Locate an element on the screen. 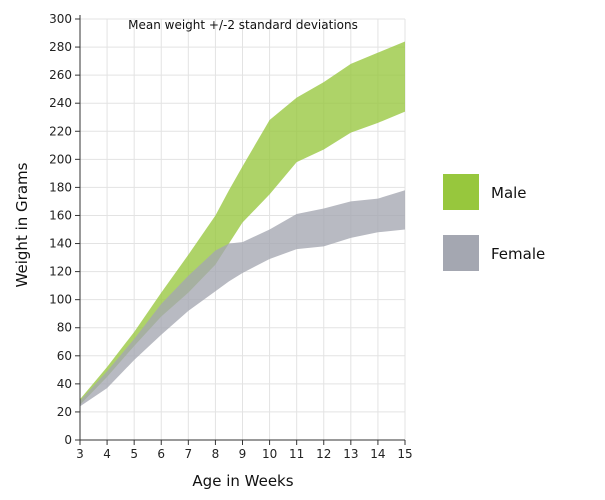  y-tick-label-80: 80 is located at coordinates (64, 328).